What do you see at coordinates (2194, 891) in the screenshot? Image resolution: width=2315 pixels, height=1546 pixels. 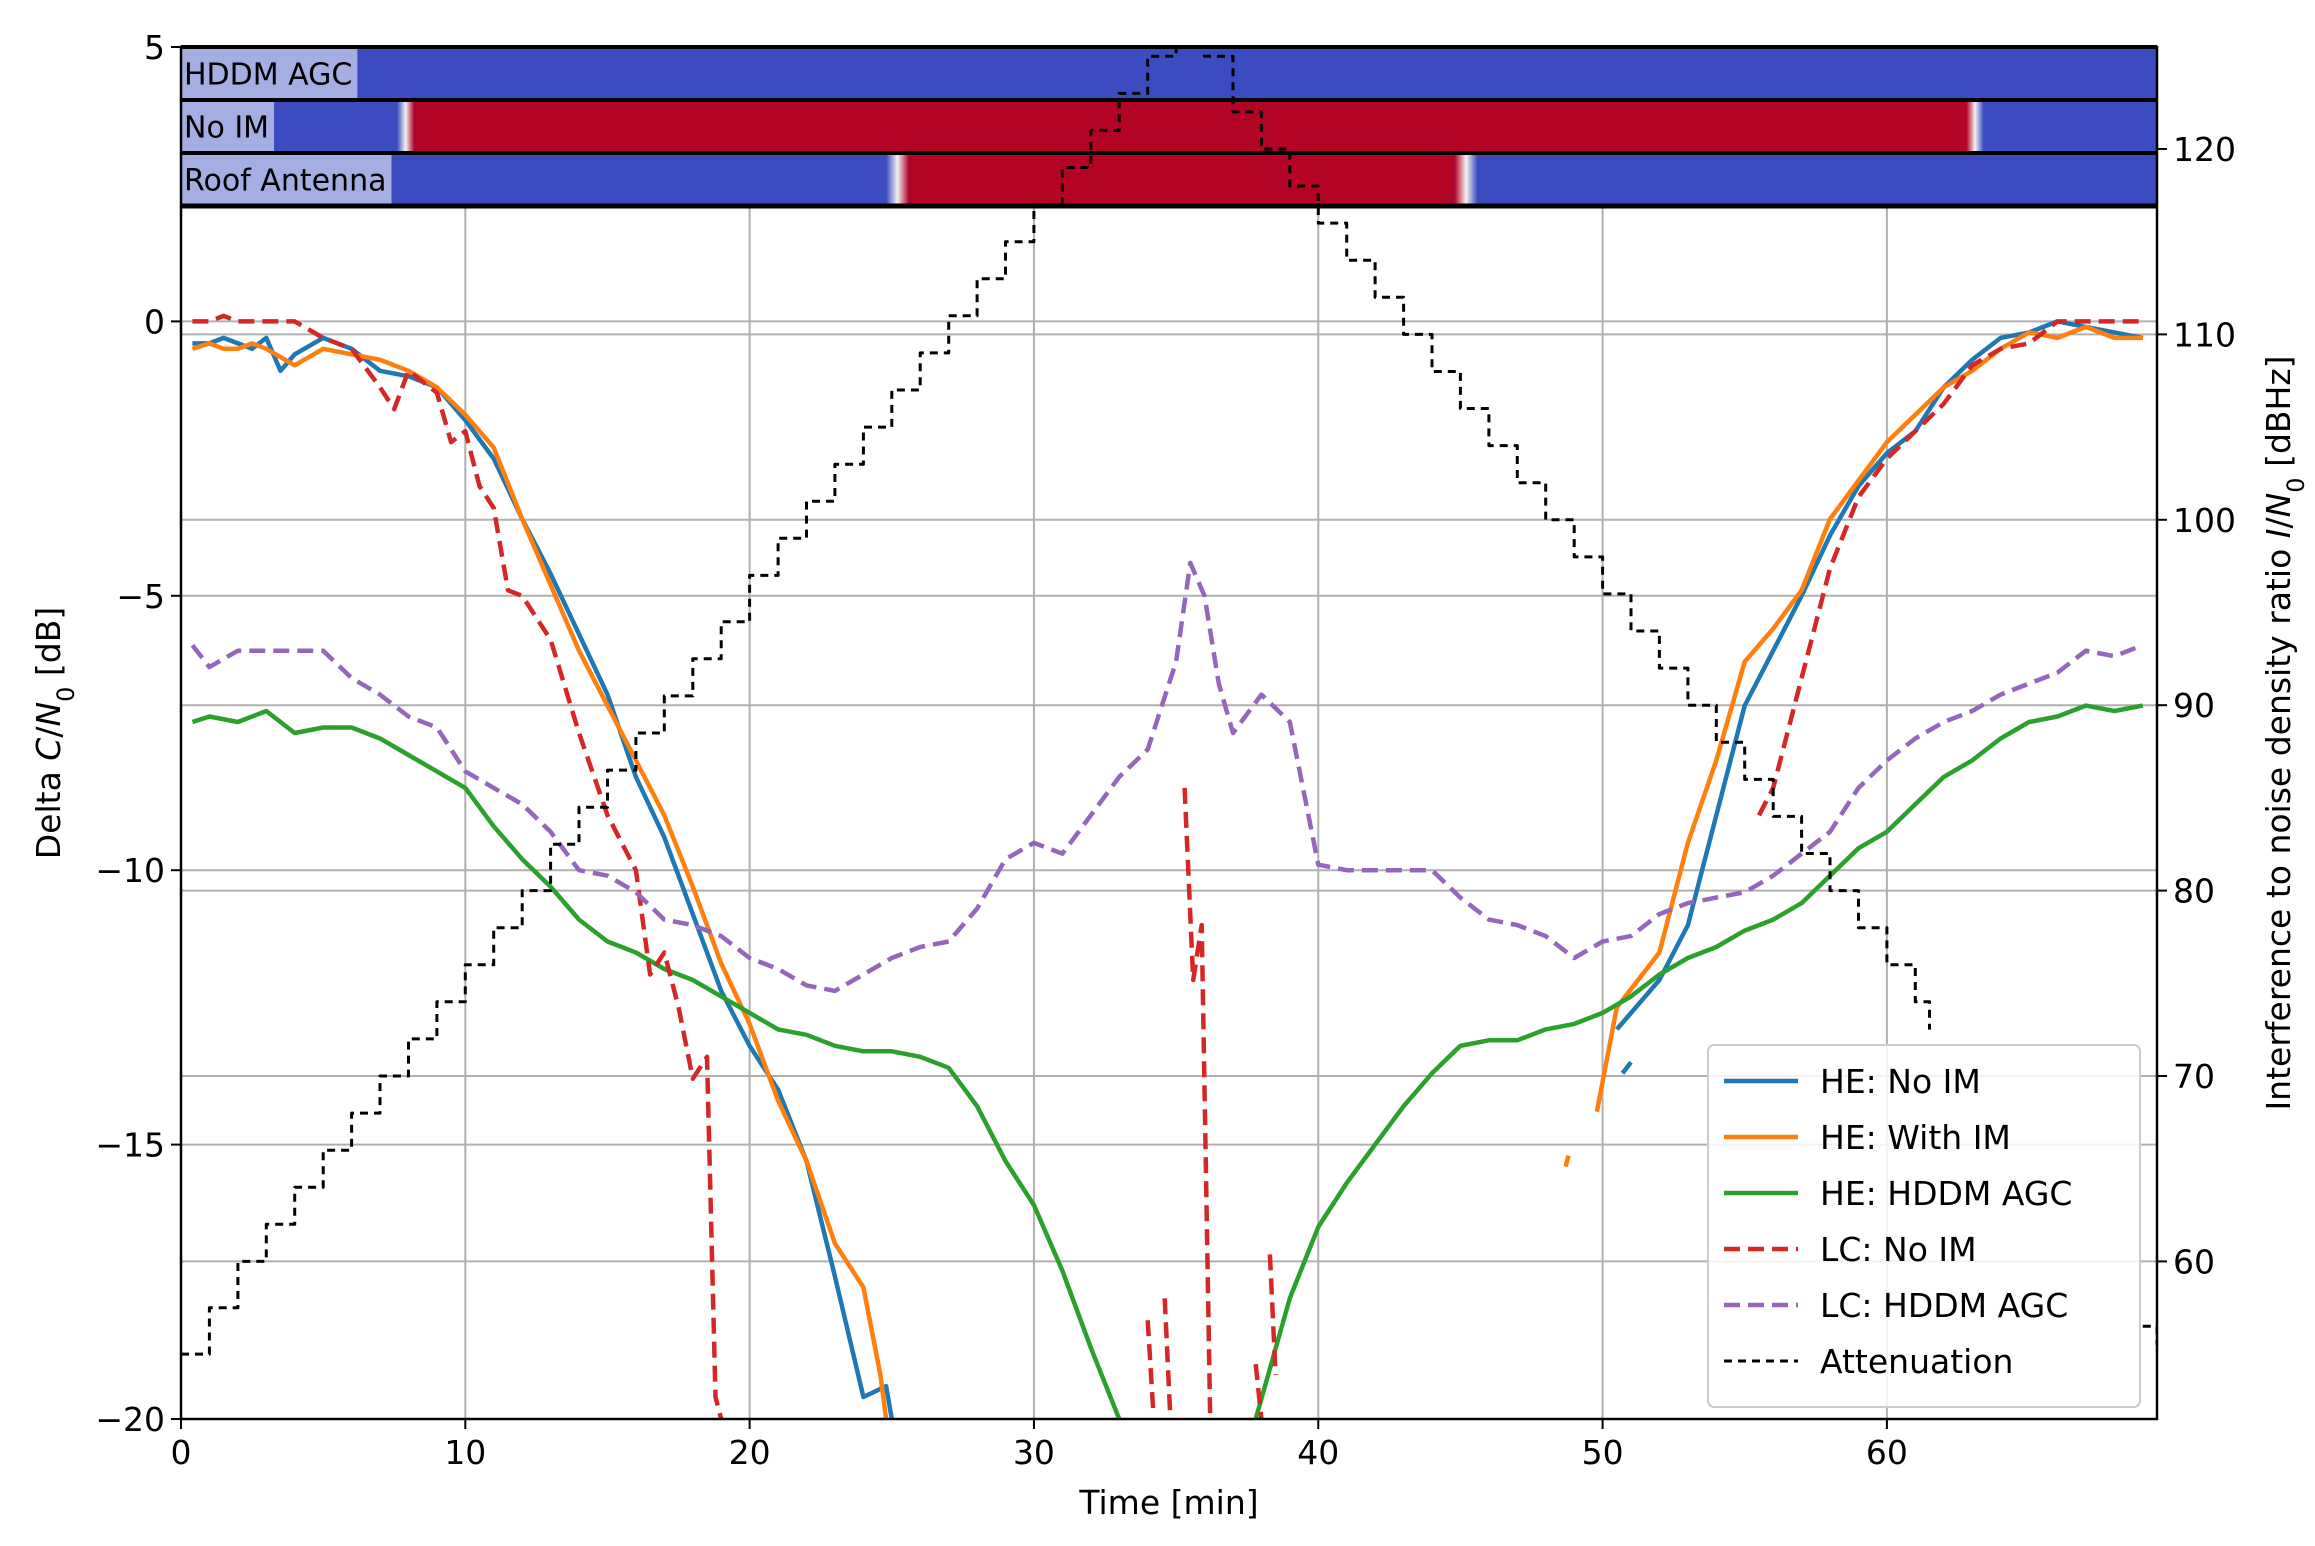 I see `y-right-tick-label: 80` at bounding box center [2194, 891].